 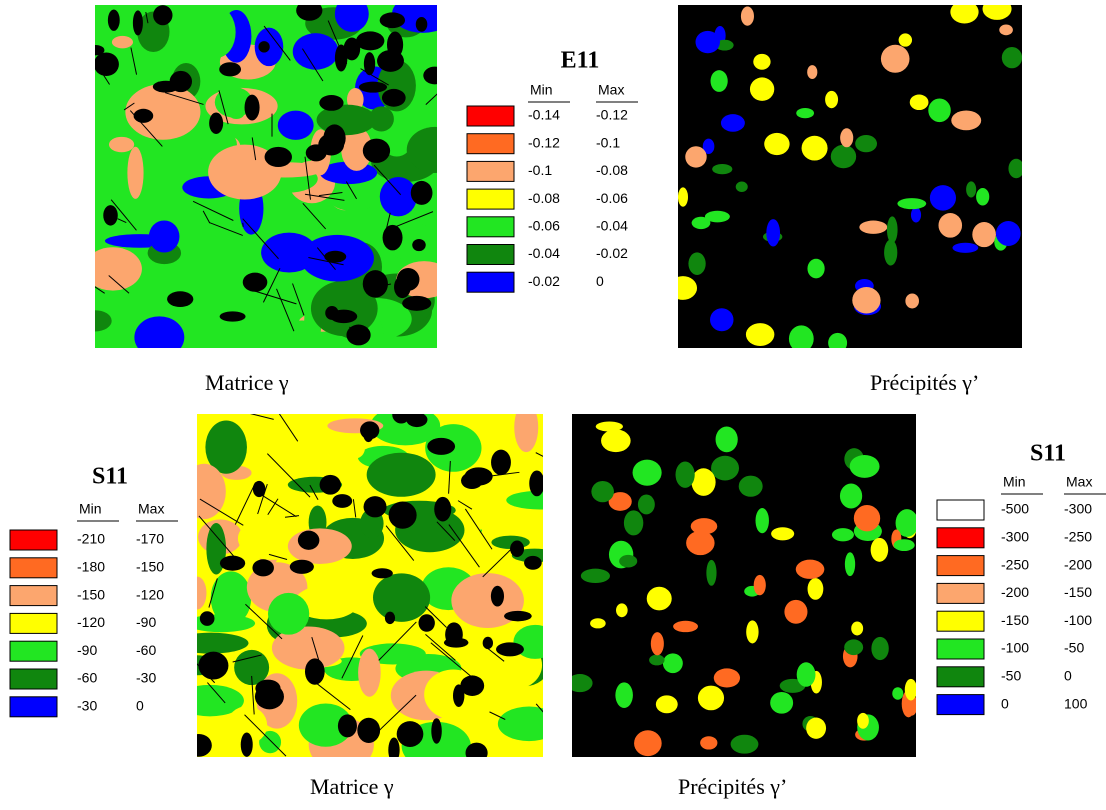 What do you see at coordinates (732, 786) in the screenshot?
I see `caption: Précipités γ’` at bounding box center [732, 786].